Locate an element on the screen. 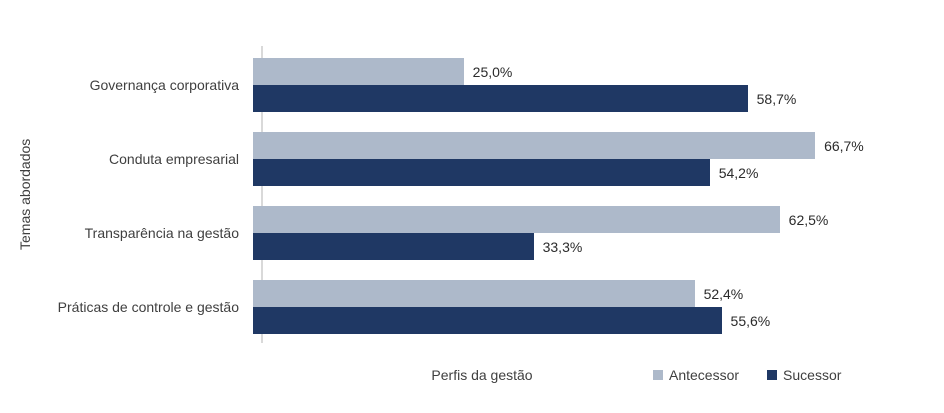  value-label: 33,3% is located at coordinates (562, 246).